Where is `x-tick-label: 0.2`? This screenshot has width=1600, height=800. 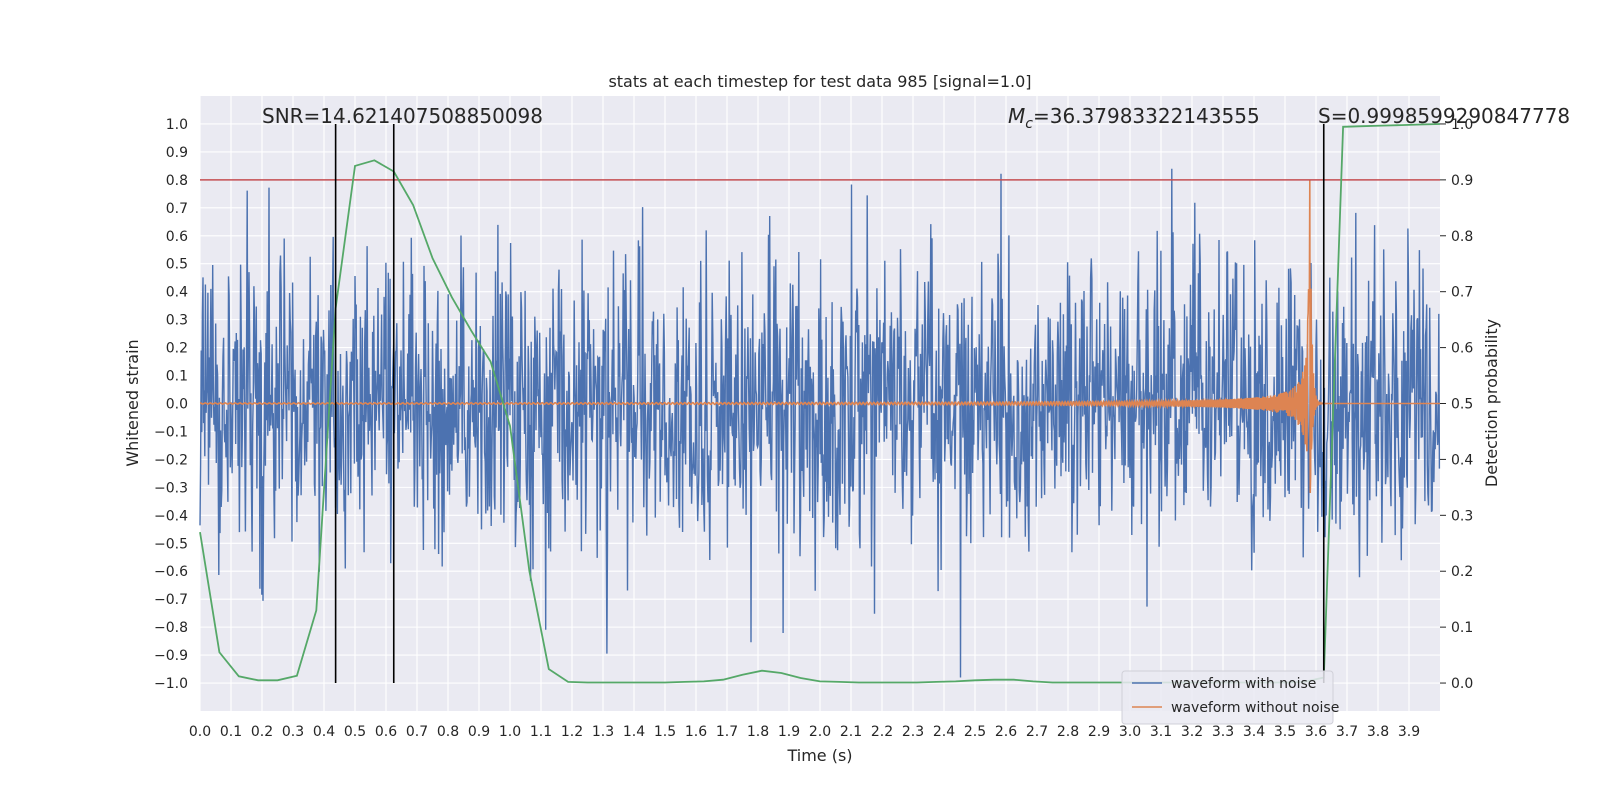
x-tick-label: 0.2 is located at coordinates (262, 732).